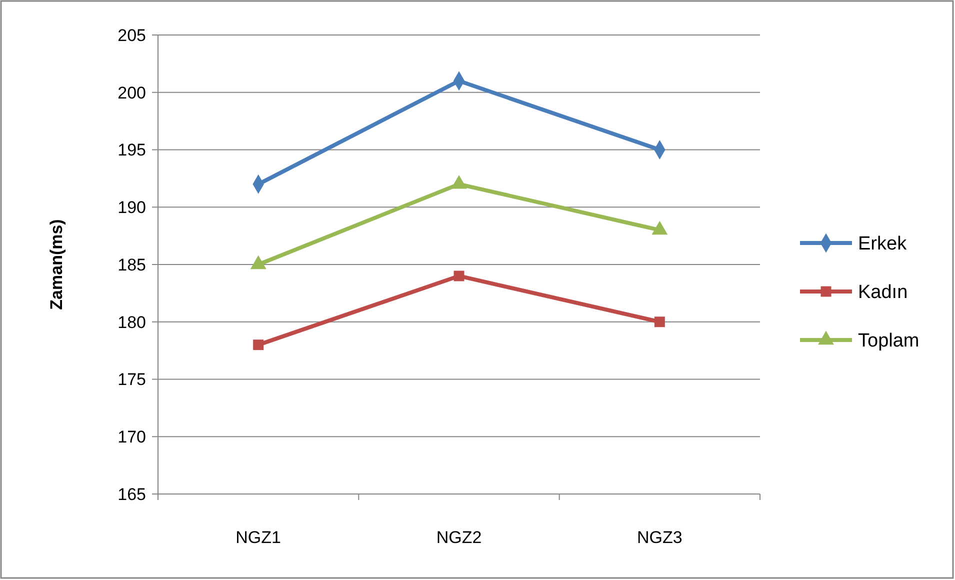  Describe the element at coordinates (459, 537) in the screenshot. I see `x-tick-label: NGZ2` at that location.